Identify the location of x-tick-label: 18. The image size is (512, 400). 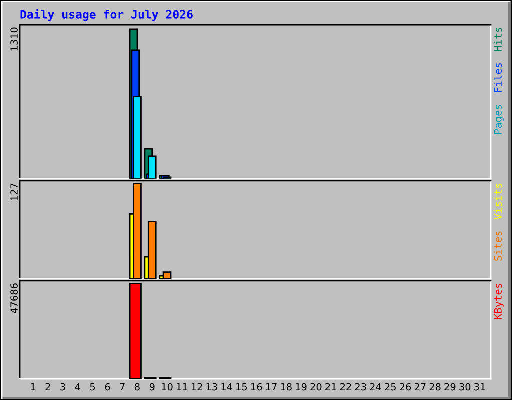
(286, 387).